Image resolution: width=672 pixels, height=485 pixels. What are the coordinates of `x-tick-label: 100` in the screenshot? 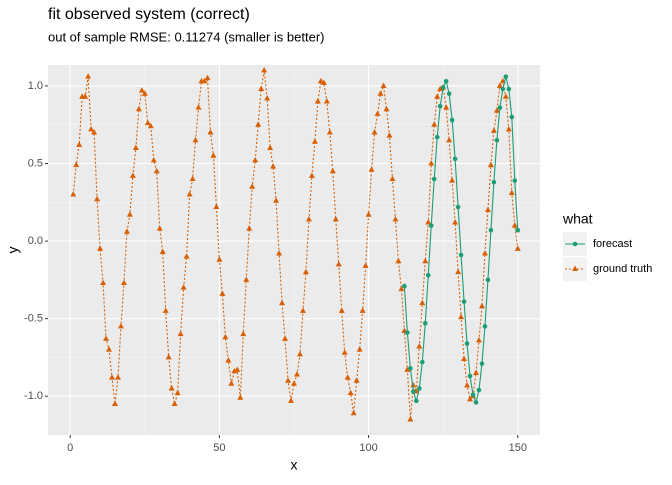 It's located at (368, 448).